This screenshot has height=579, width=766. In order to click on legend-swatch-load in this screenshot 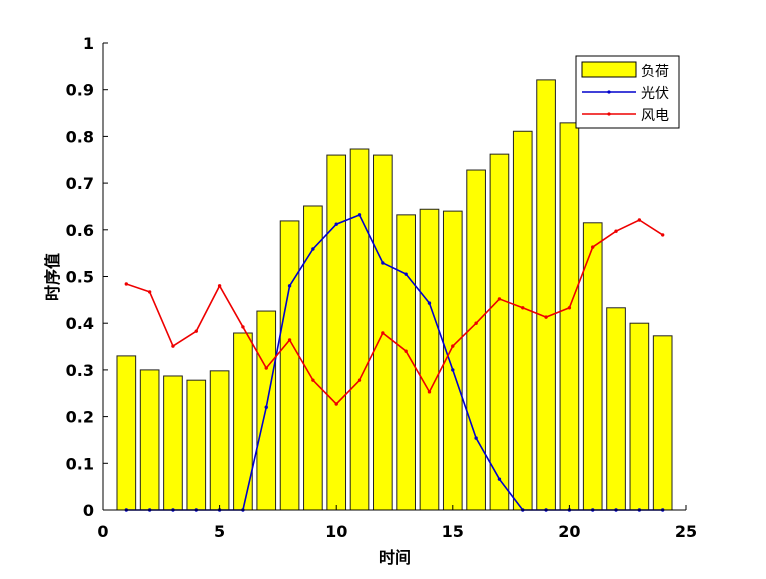, I will do `click(609, 69)`.